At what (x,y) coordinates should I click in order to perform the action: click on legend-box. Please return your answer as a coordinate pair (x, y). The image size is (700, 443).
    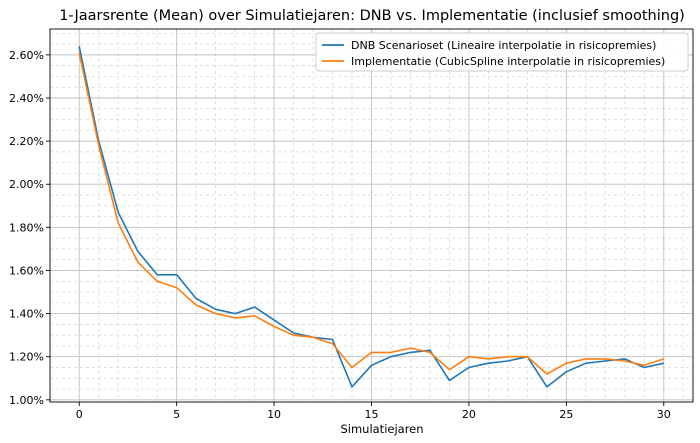
    Looking at the image, I should click on (502, 52).